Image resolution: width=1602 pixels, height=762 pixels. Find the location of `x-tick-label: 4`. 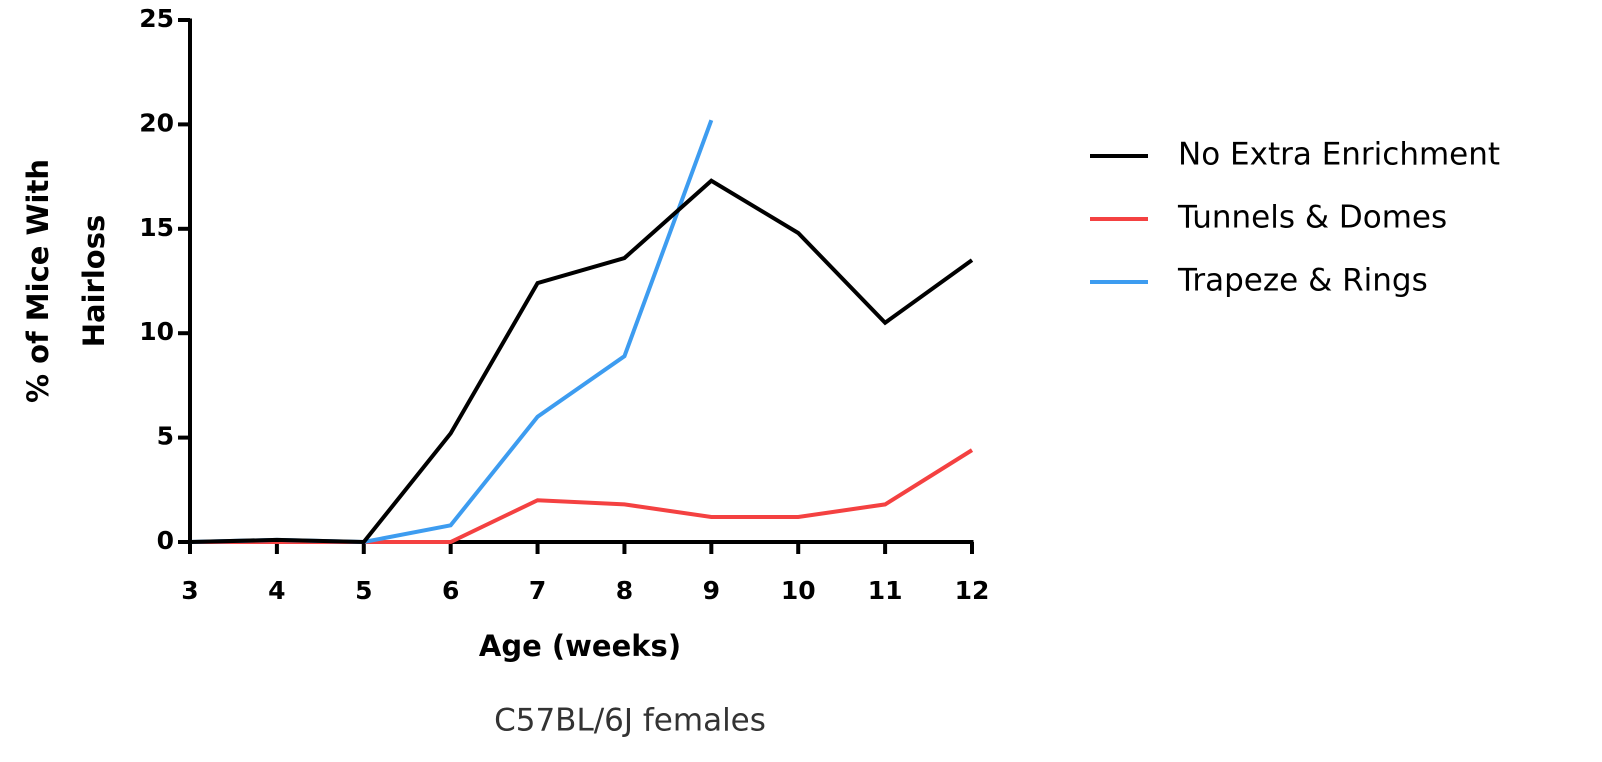

x-tick-label: 4 is located at coordinates (276, 590).